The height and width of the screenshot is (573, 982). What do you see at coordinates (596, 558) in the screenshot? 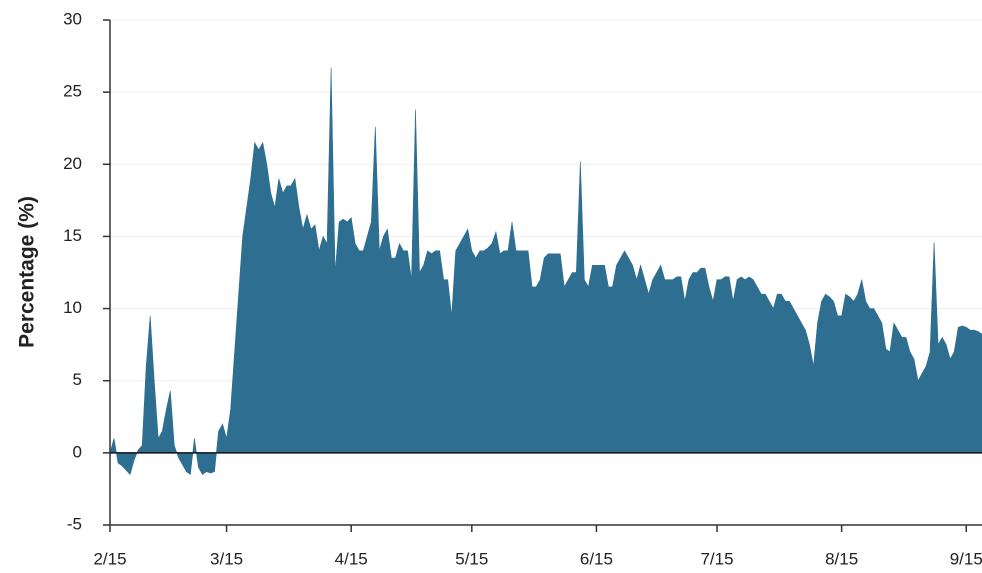
I see `x-tick-label: 6/15` at bounding box center [596, 558].